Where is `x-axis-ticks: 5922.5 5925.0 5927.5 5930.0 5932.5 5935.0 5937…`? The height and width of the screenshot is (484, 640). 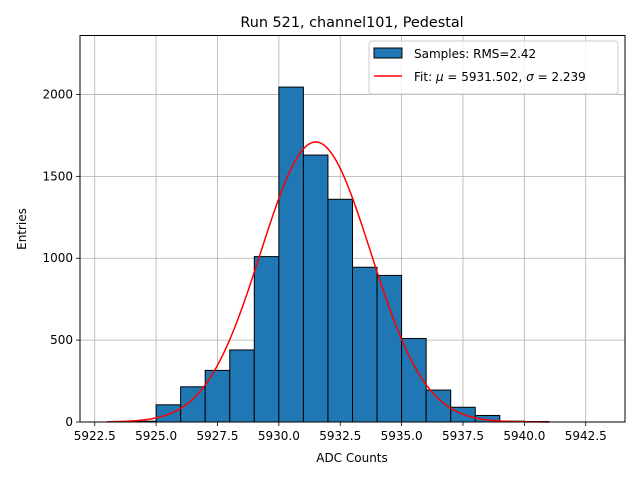
x-axis-ticks: 5922.5 5925.0 5927.5 5930.0 5932.5 5935.0 5937… is located at coordinates (340, 432).